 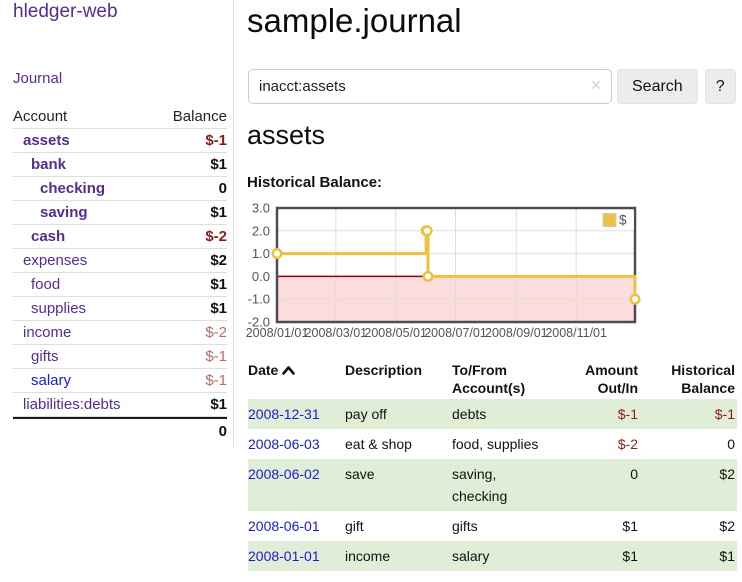 I want to click on transaction-date-link: 2008-12-31, so click(x=284, y=414).